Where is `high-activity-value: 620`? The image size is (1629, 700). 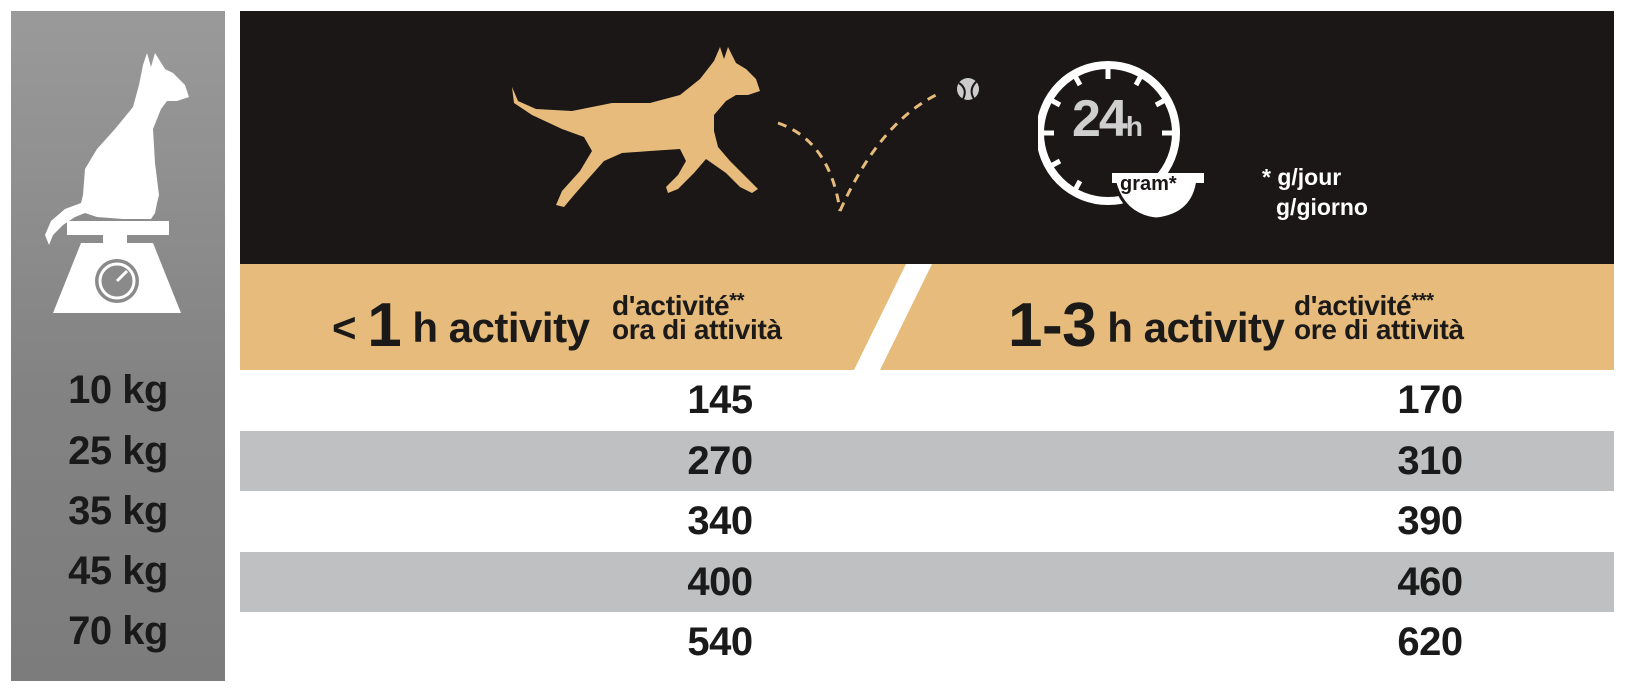
high-activity-value: 620 is located at coordinates (1430, 642).